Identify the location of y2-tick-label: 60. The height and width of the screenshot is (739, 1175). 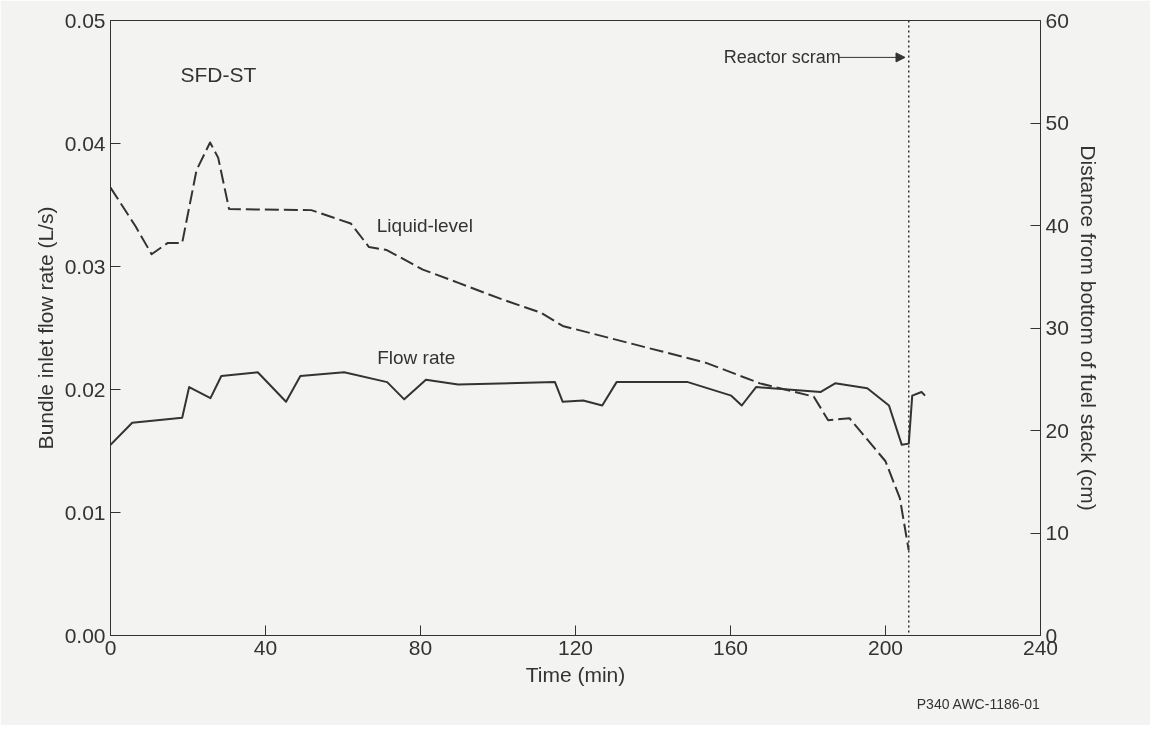
(1057, 20).